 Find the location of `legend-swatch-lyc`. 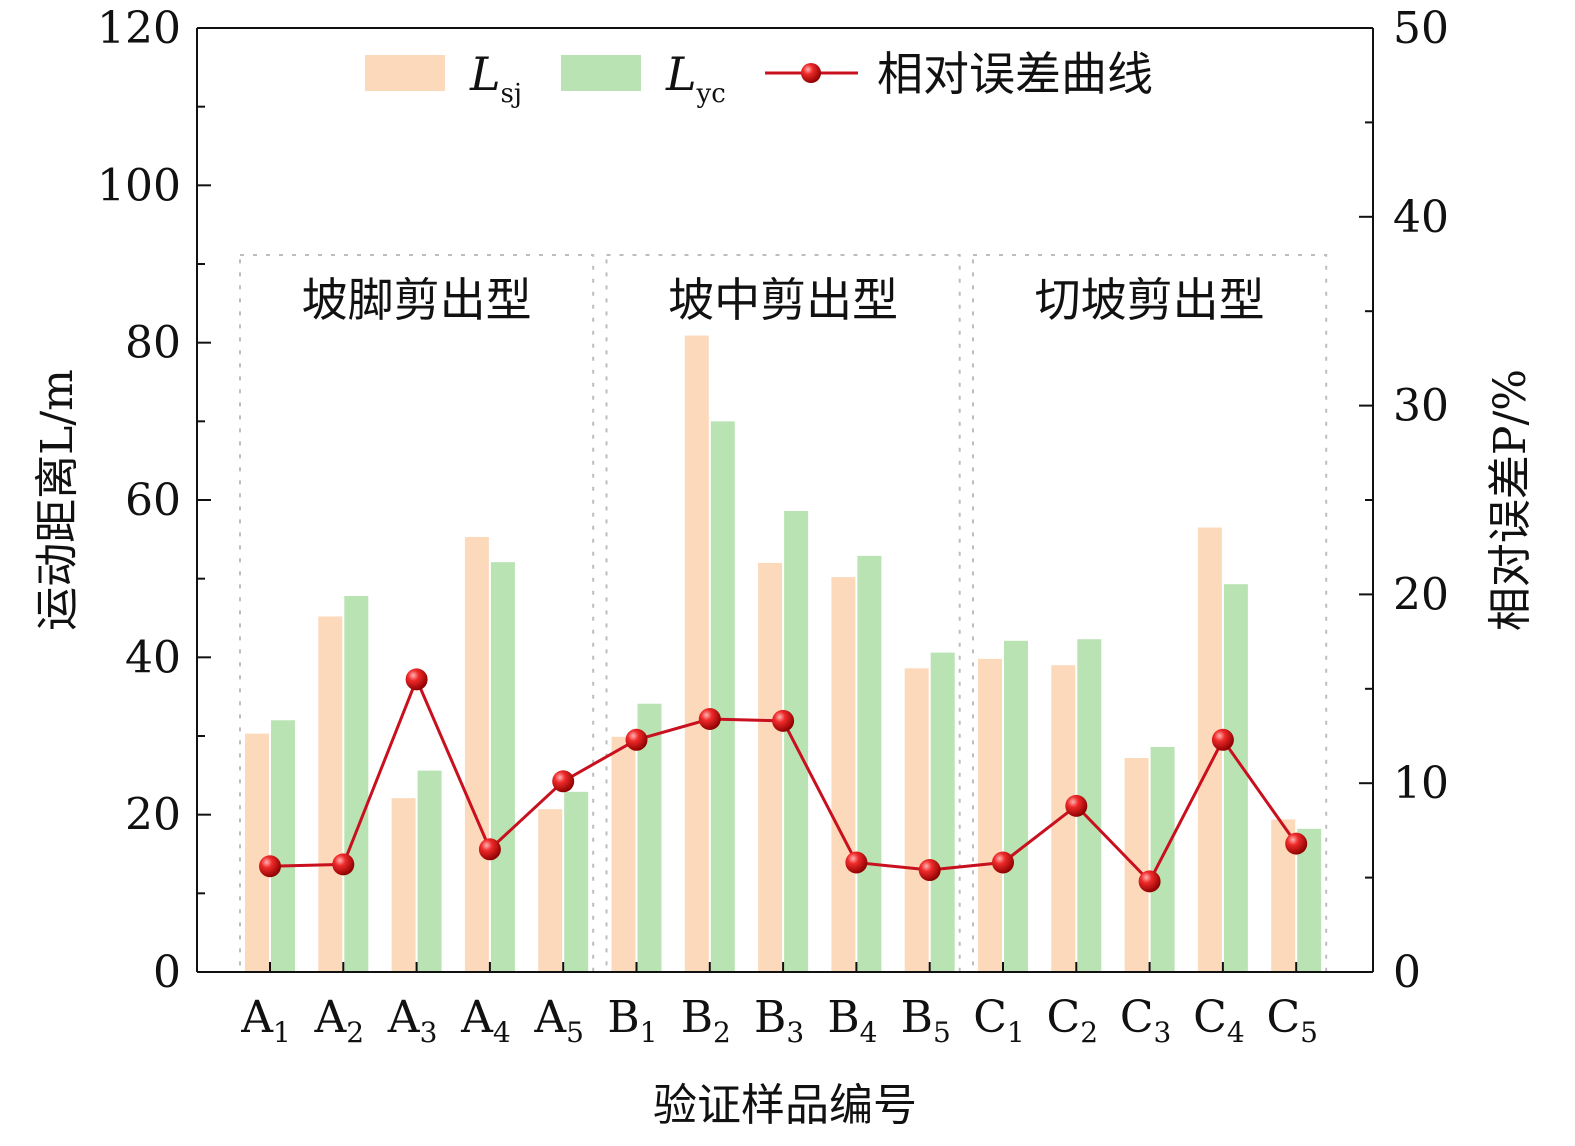

legend-swatch-lyc is located at coordinates (601, 73).